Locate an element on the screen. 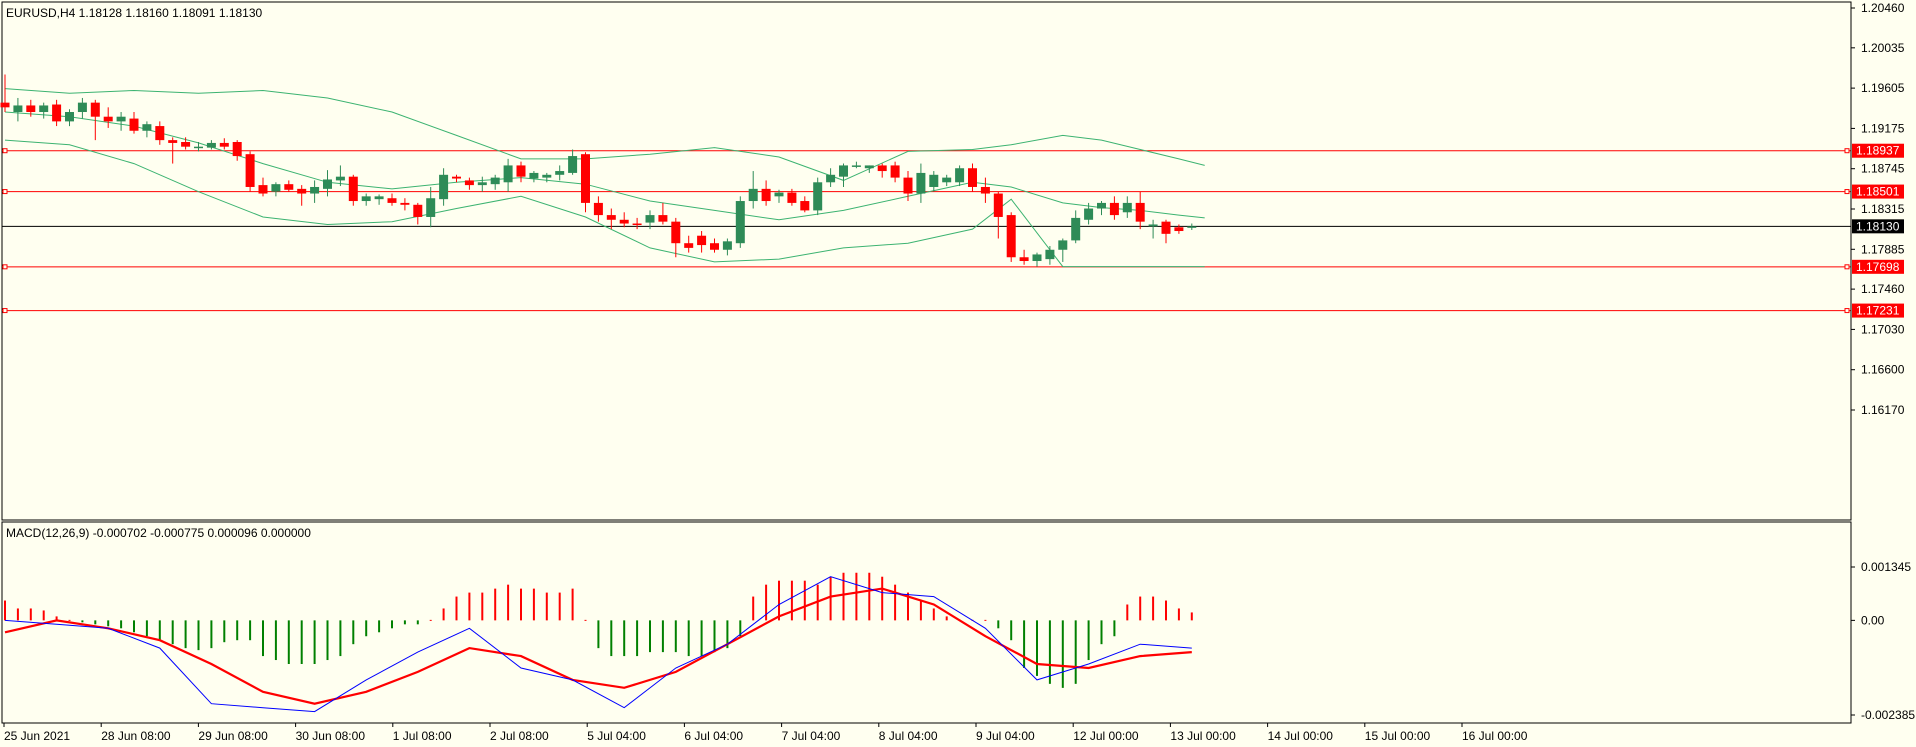  time-tick-label: 14 Jul 00:00 is located at coordinates (1301, 736).